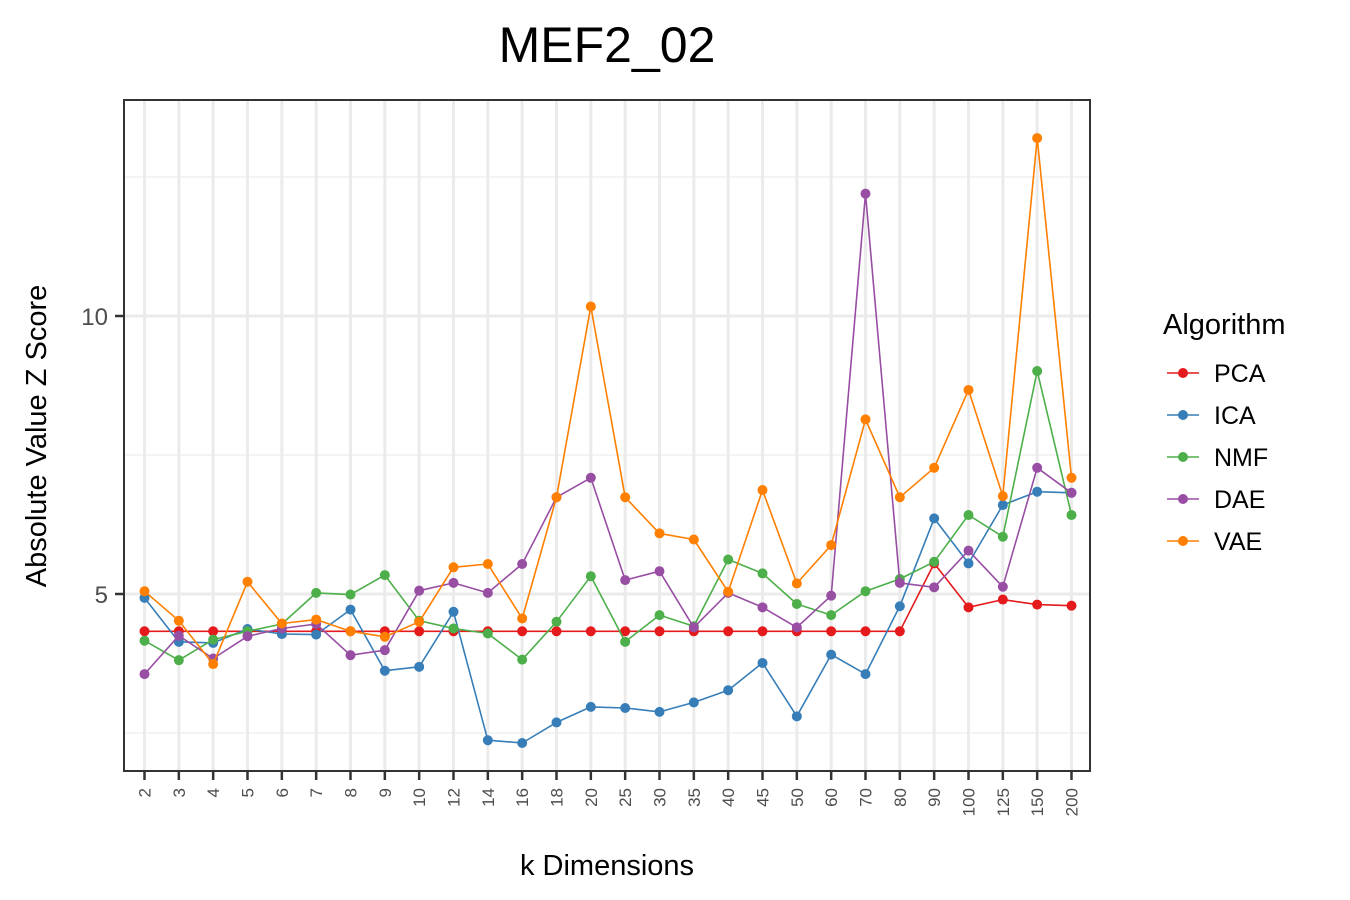 This screenshot has height=900, width=1350. I want to click on legend-label: PCA, so click(1240, 374).